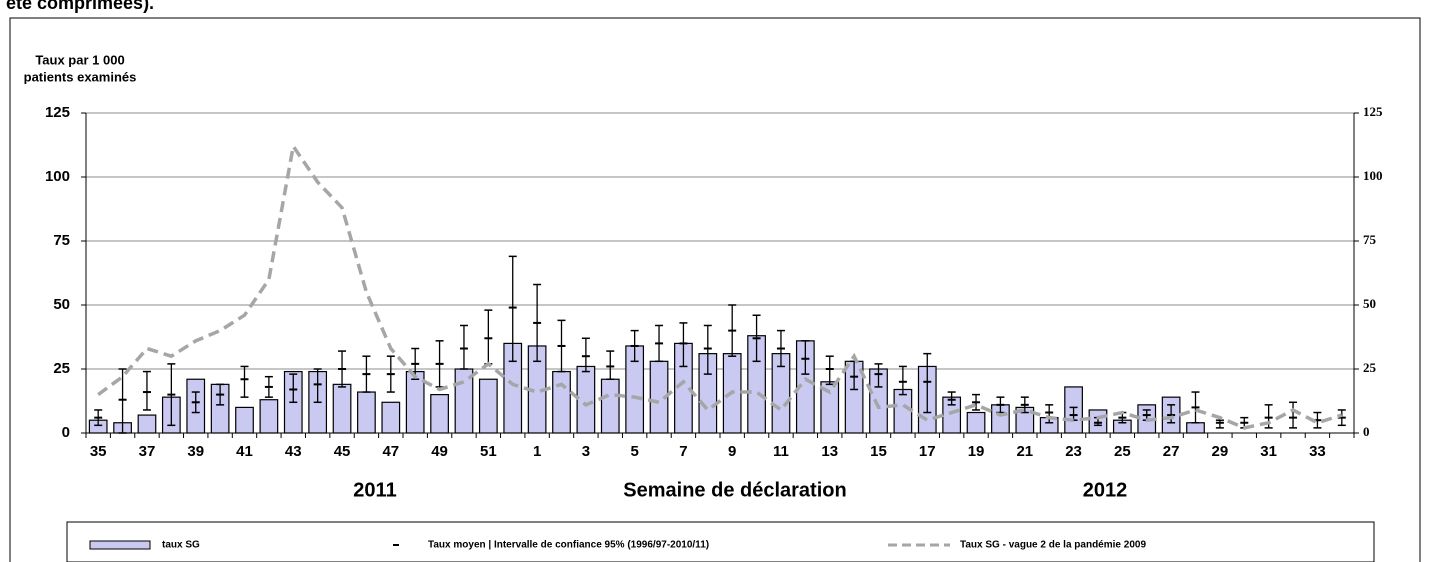 This screenshot has height=562, width=1432. I want to click on x-tick-label: 11, so click(781, 451).